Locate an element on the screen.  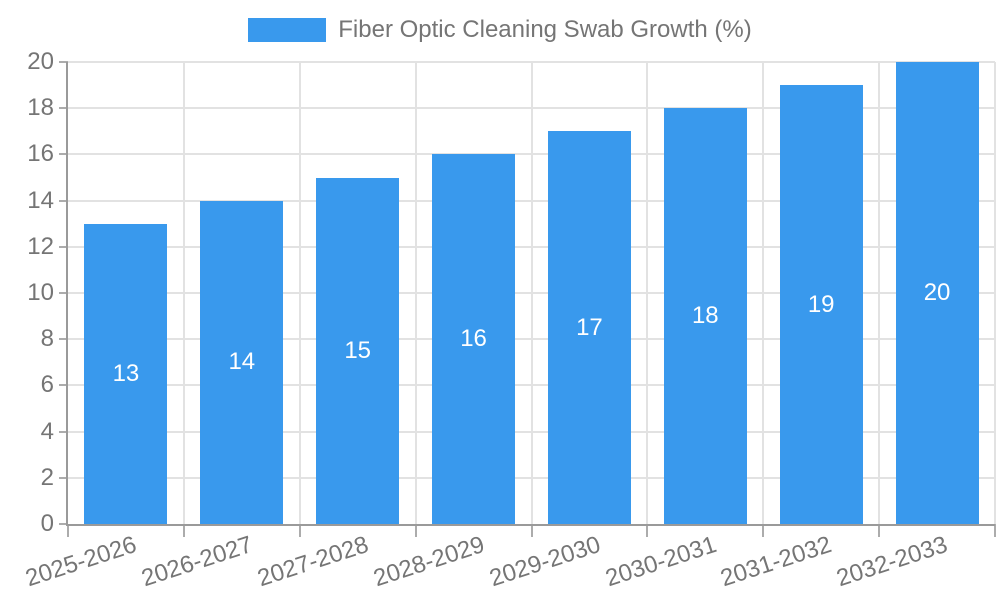
y-tick-label: 14 is located at coordinates (40, 200).